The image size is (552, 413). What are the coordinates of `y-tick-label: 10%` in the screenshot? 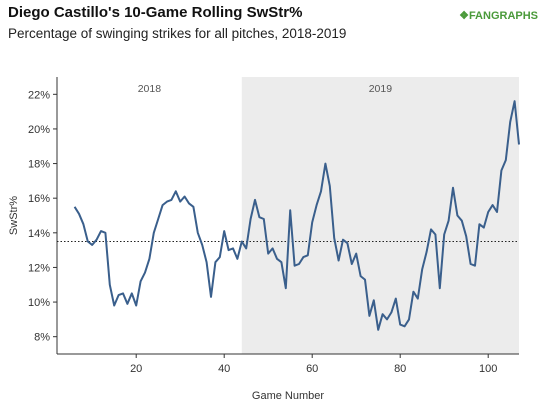 It's located at (39, 303).